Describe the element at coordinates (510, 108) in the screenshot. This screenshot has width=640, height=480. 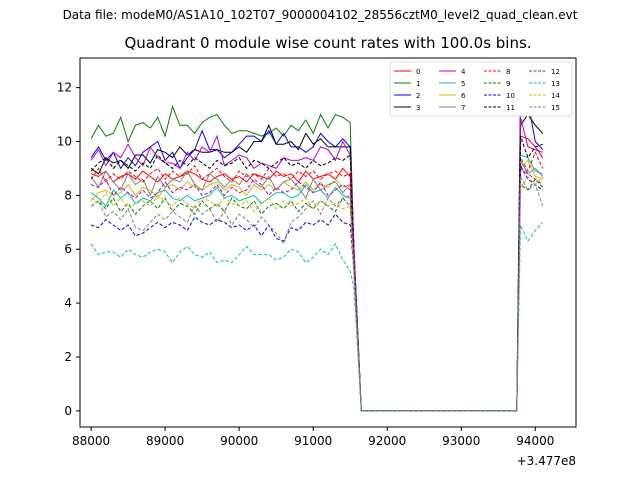
I see `legend-label-11: 11` at that location.